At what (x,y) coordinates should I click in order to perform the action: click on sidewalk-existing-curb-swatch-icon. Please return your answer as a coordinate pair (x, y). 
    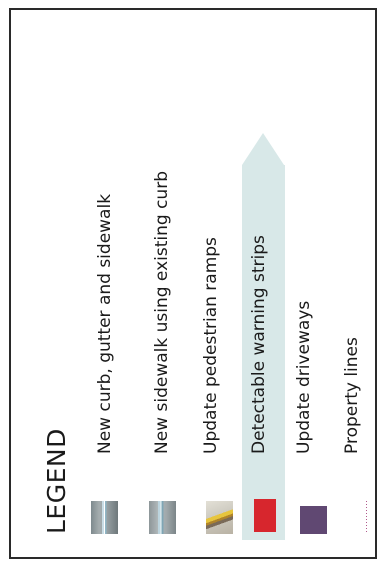
    Looking at the image, I should click on (162, 517).